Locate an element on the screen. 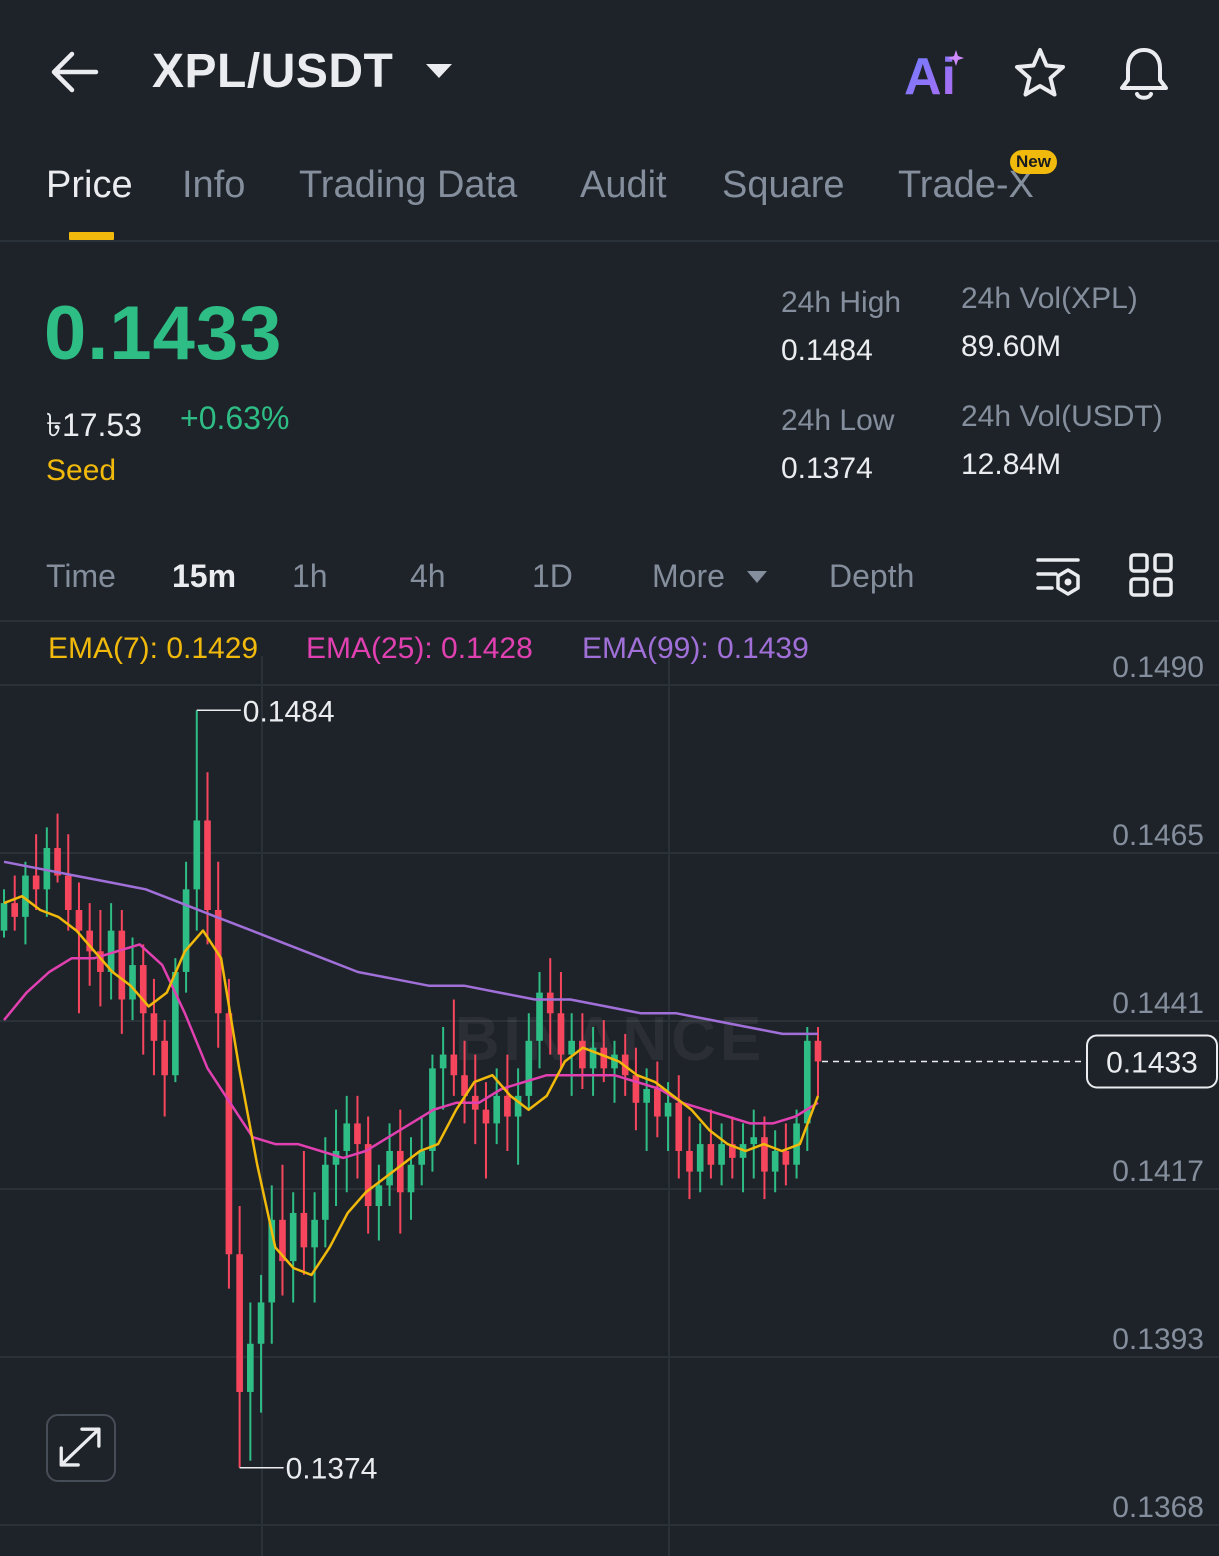  ai-icon-label: Ai is located at coordinates (930, 73).